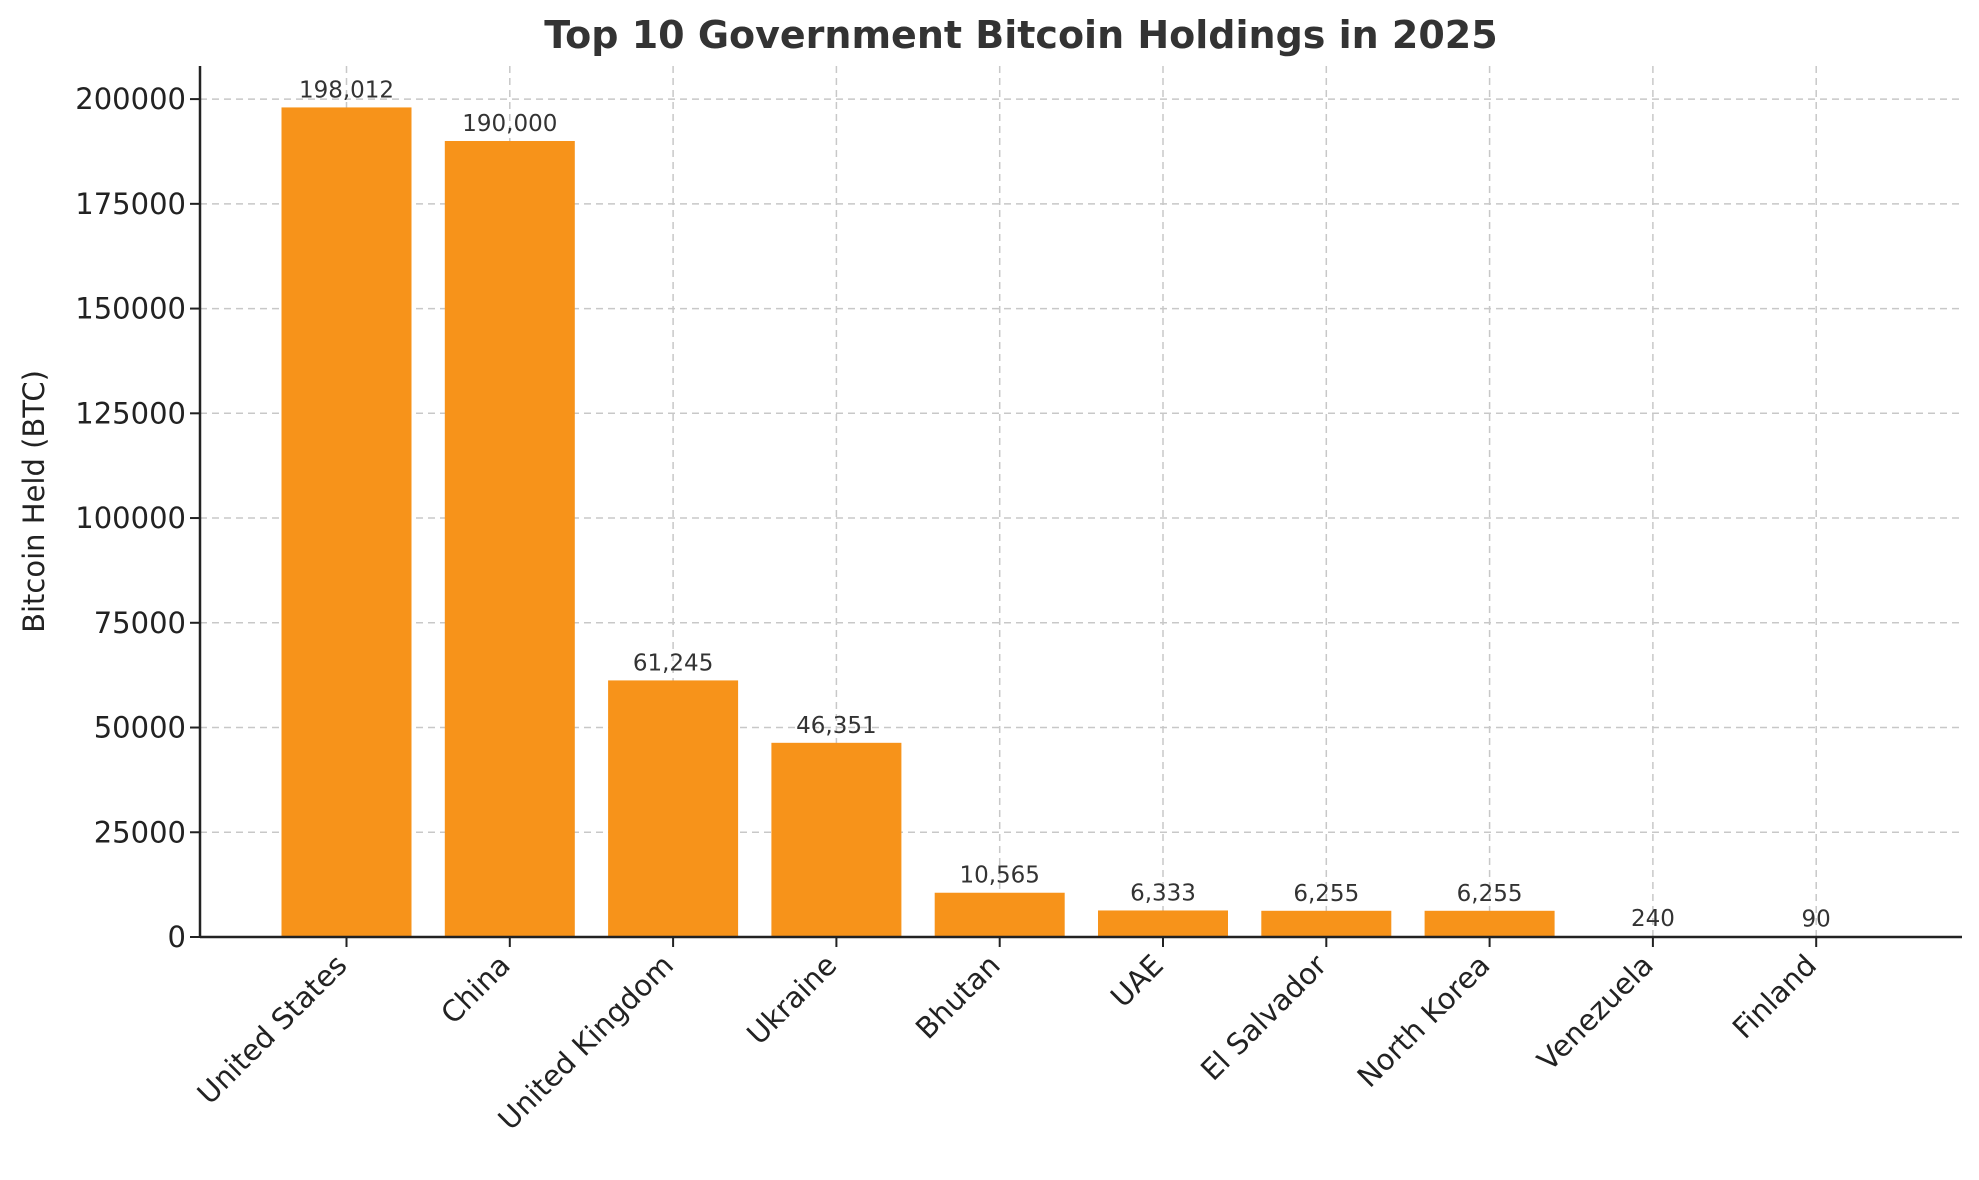  Describe the element at coordinates (475, 989) in the screenshot. I see `x-tick-label: China` at that location.